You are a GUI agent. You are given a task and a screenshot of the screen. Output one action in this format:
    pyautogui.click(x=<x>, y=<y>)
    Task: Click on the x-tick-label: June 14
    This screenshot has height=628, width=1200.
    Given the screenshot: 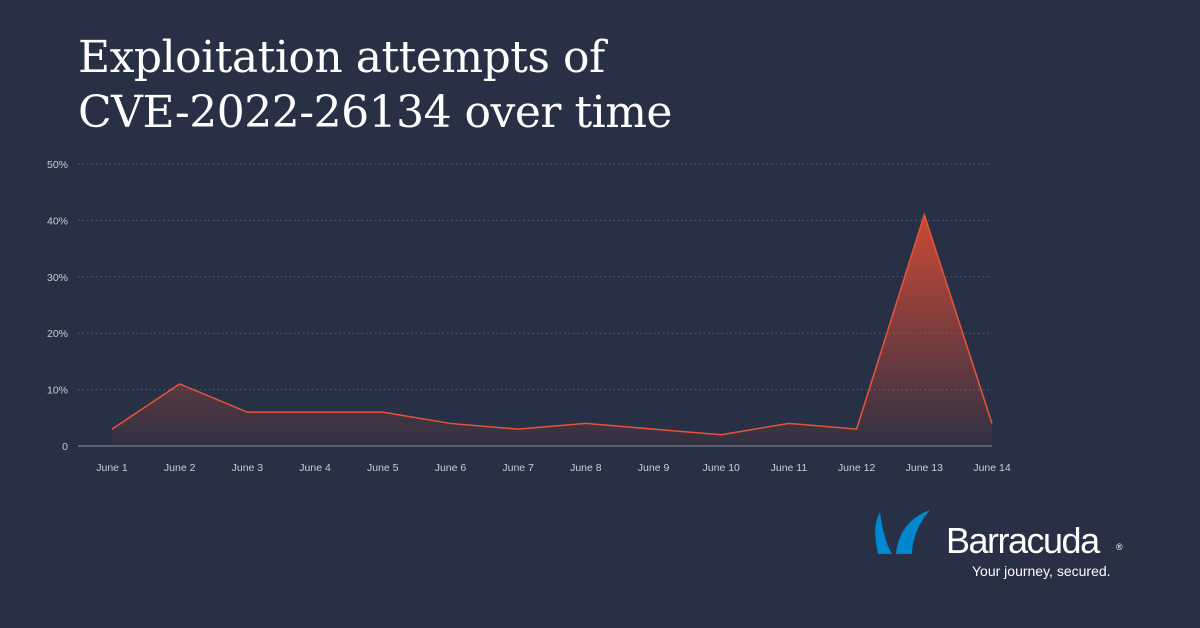 What is the action you would take?
    pyautogui.click(x=992, y=468)
    